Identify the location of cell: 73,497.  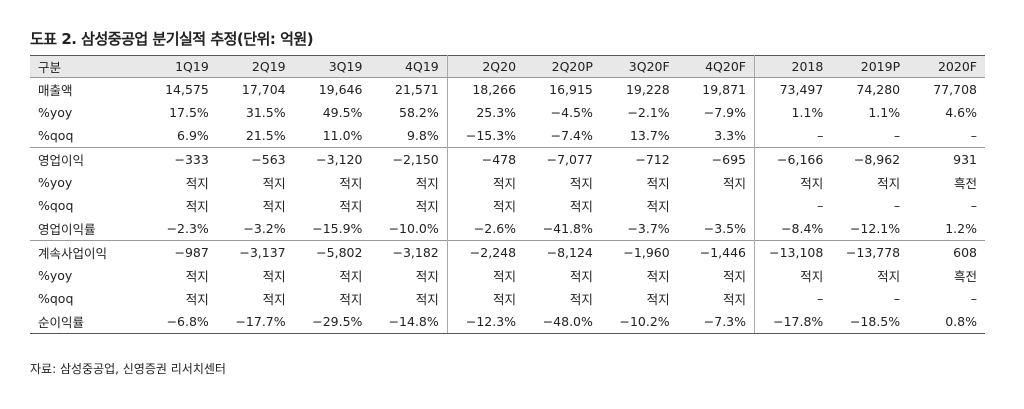
(801, 89).